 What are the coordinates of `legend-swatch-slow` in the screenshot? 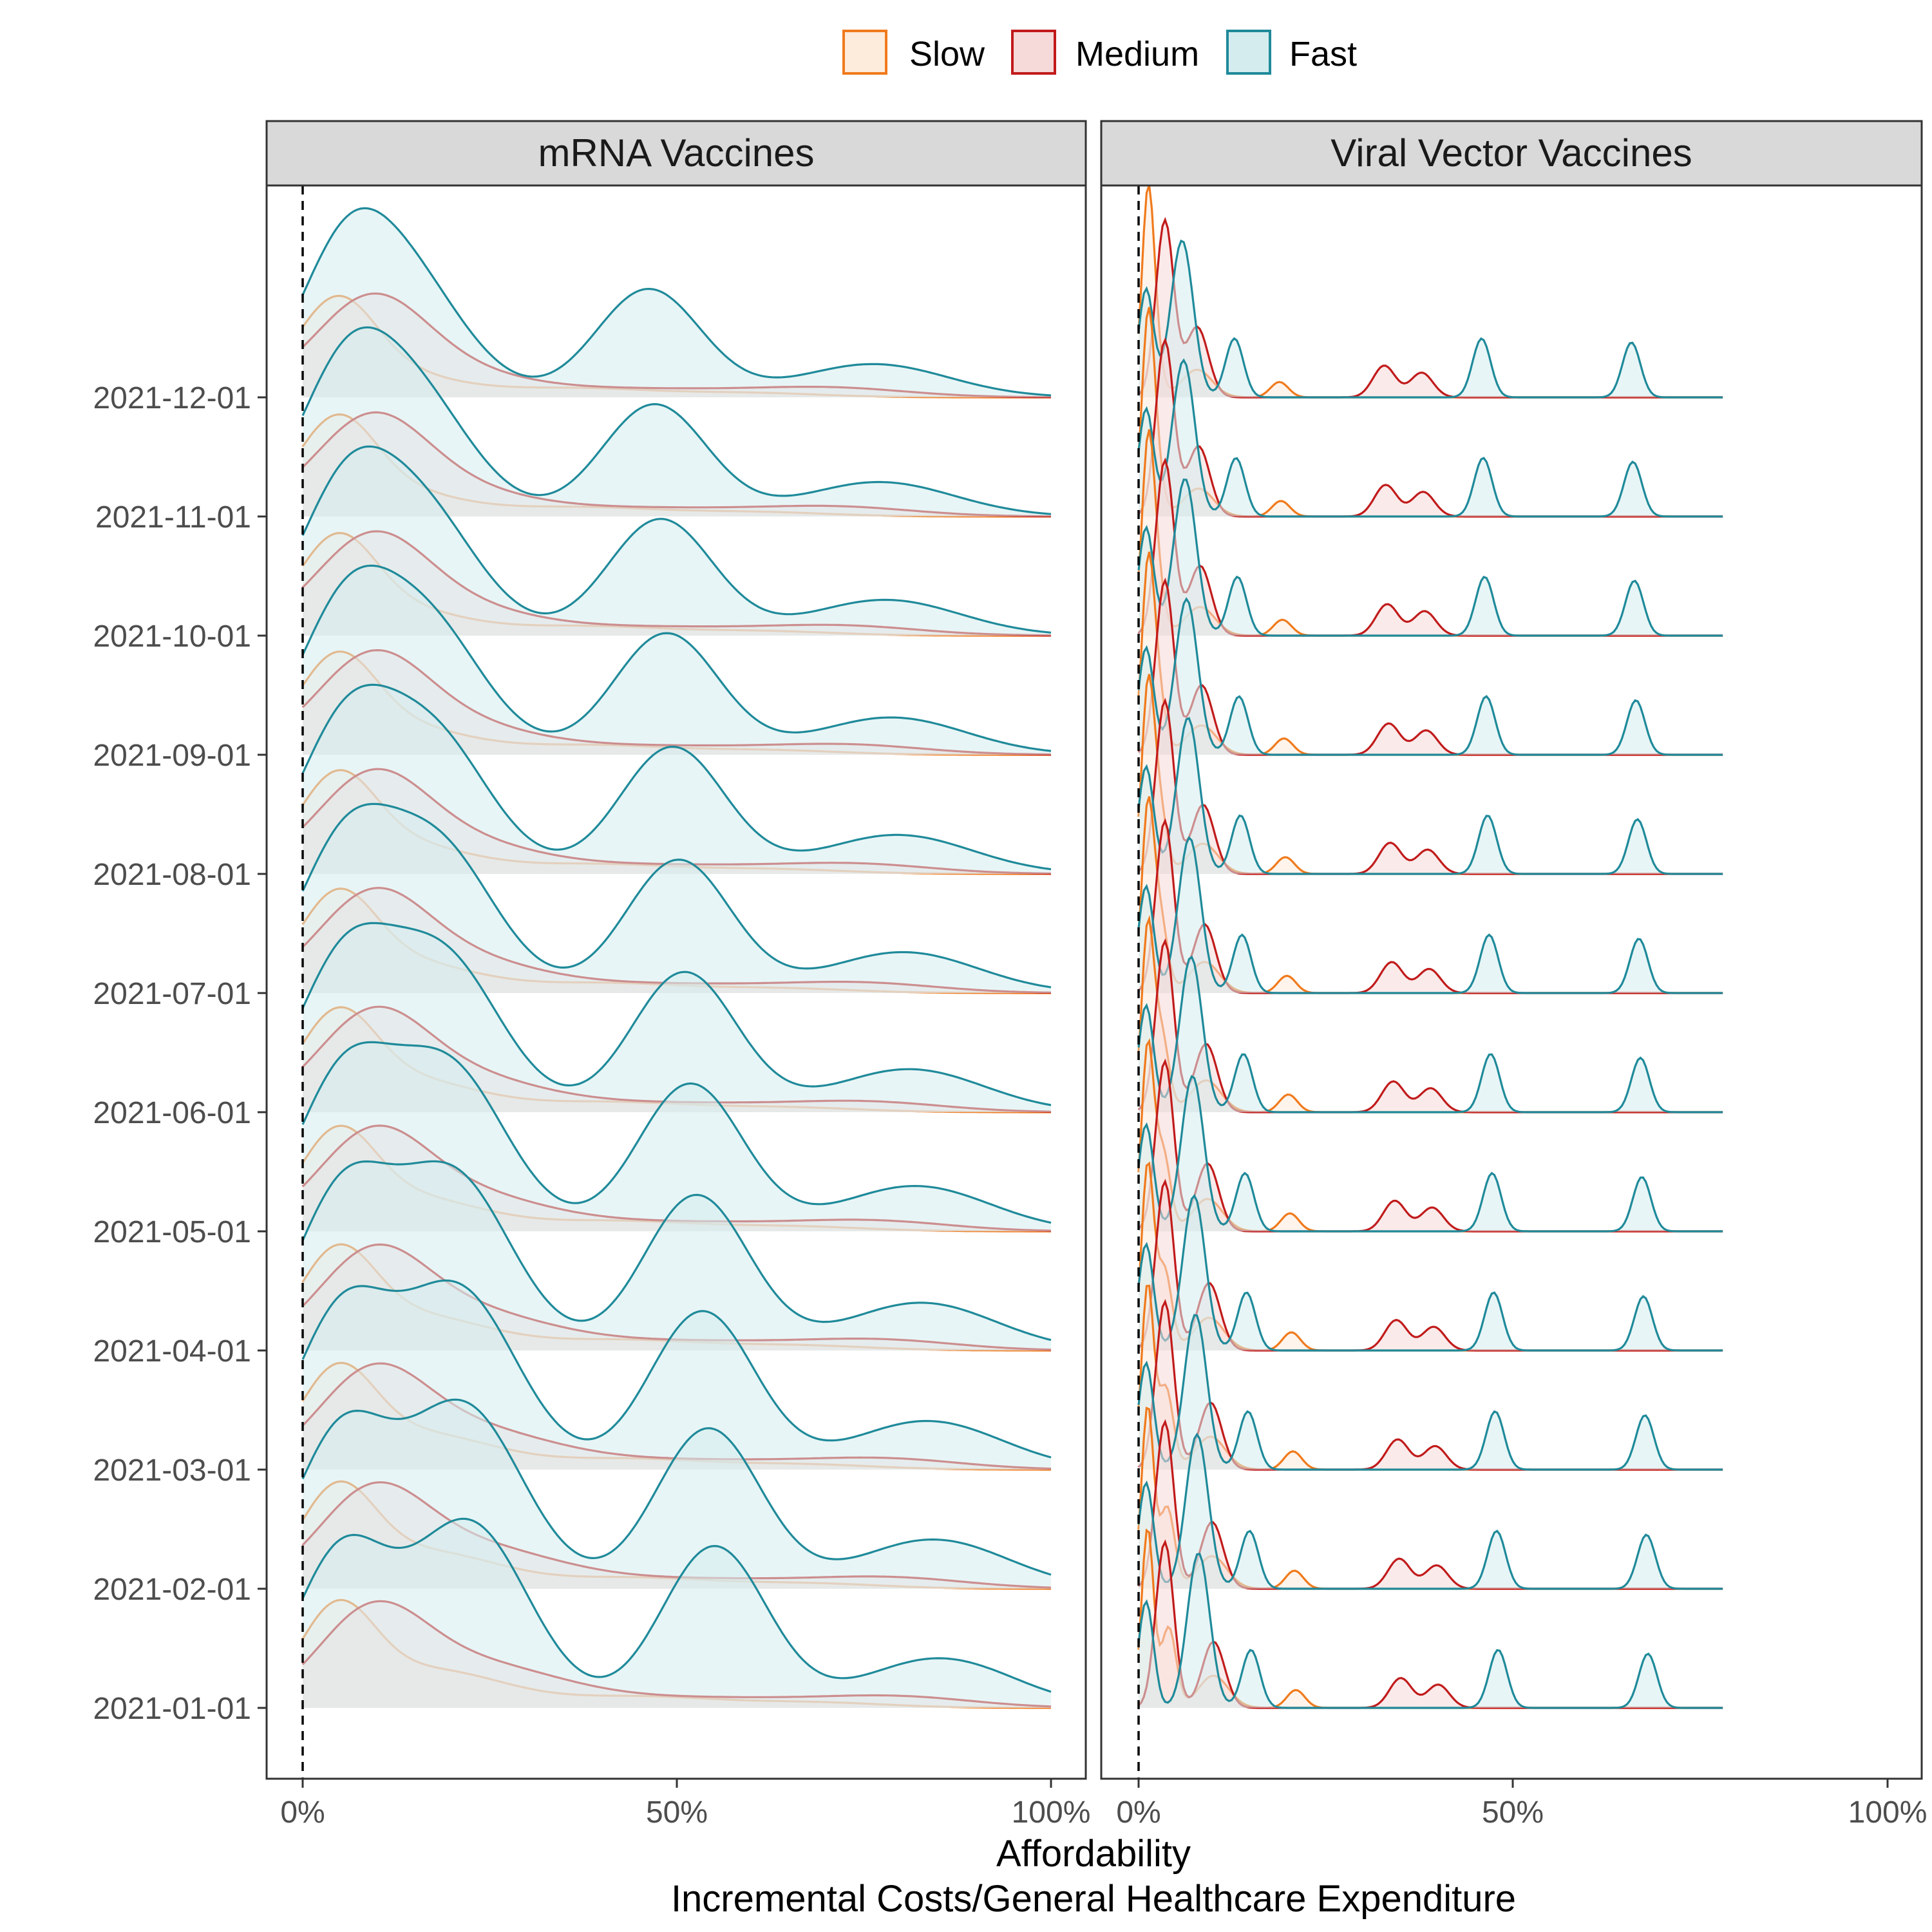 It's located at (865, 52).